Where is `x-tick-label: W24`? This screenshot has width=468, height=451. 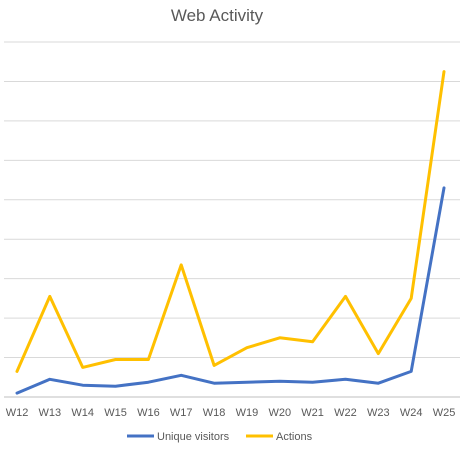 x-tick-label: W24 is located at coordinates (411, 413).